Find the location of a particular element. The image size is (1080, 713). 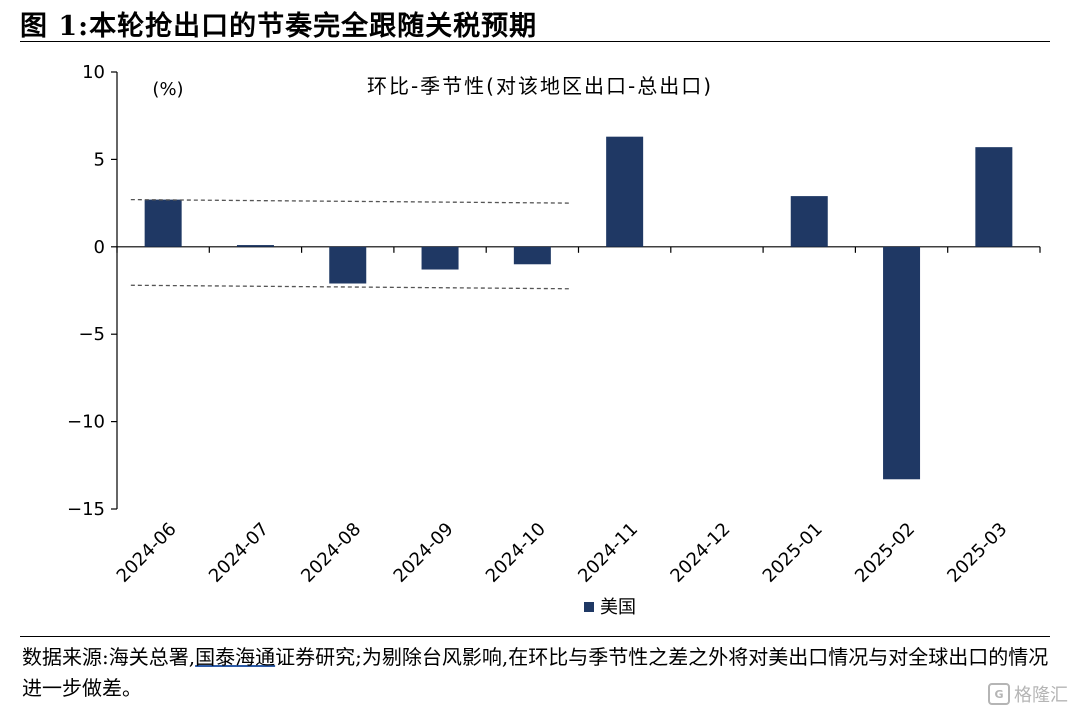

legend: 美国 is located at coordinates (610, 607).